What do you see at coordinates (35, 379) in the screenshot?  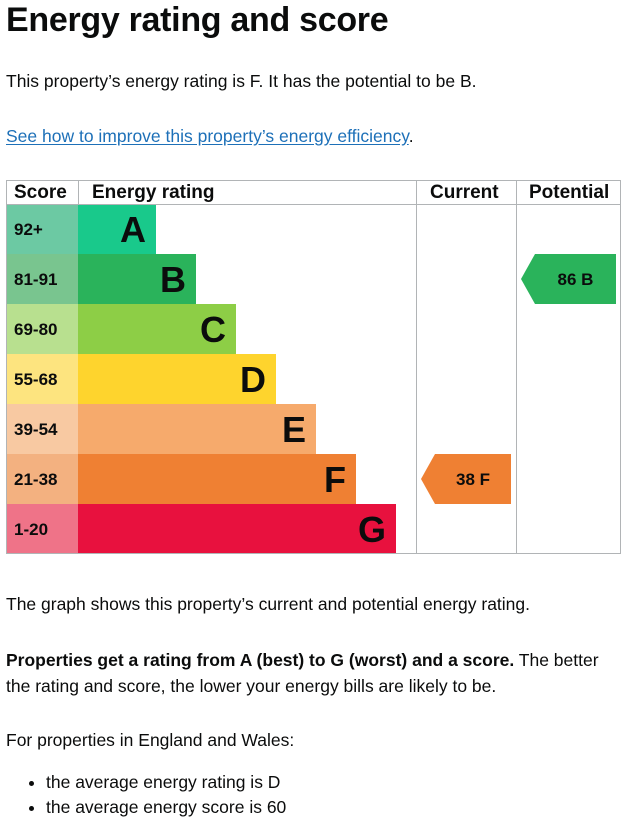 I see `score-label: 55-68` at bounding box center [35, 379].